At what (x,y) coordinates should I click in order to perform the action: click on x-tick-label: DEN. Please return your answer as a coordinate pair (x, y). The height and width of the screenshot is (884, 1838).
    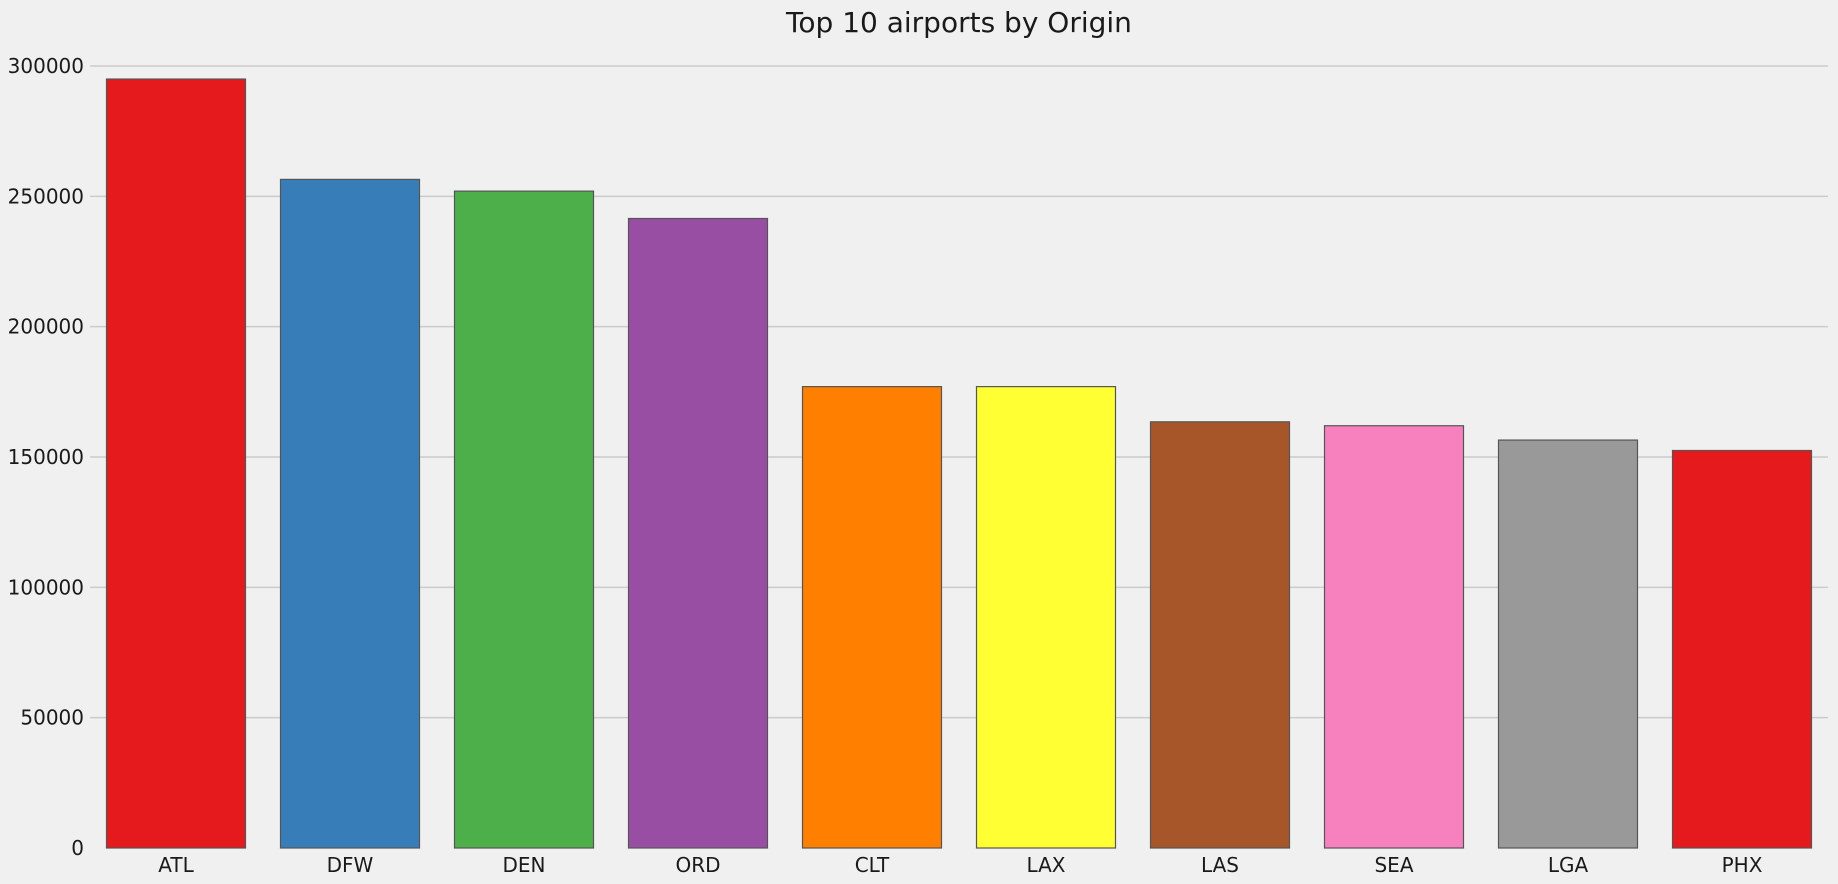
    Looking at the image, I should click on (524, 865).